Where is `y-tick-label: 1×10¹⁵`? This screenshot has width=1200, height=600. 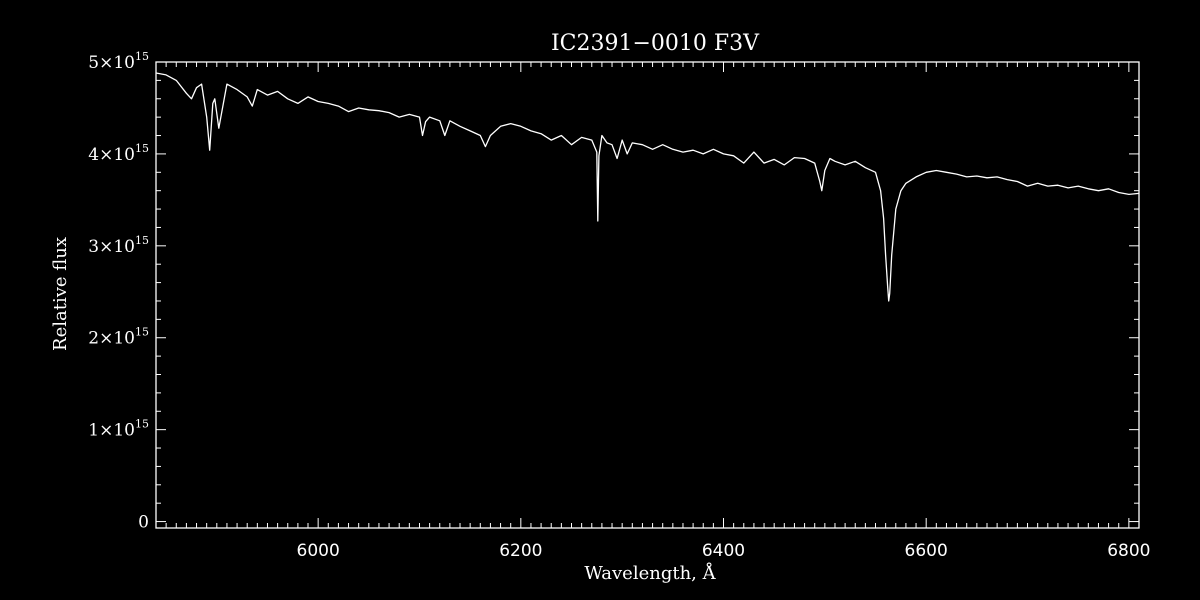 y-tick-label: 1×10¹⁵ is located at coordinates (118, 429).